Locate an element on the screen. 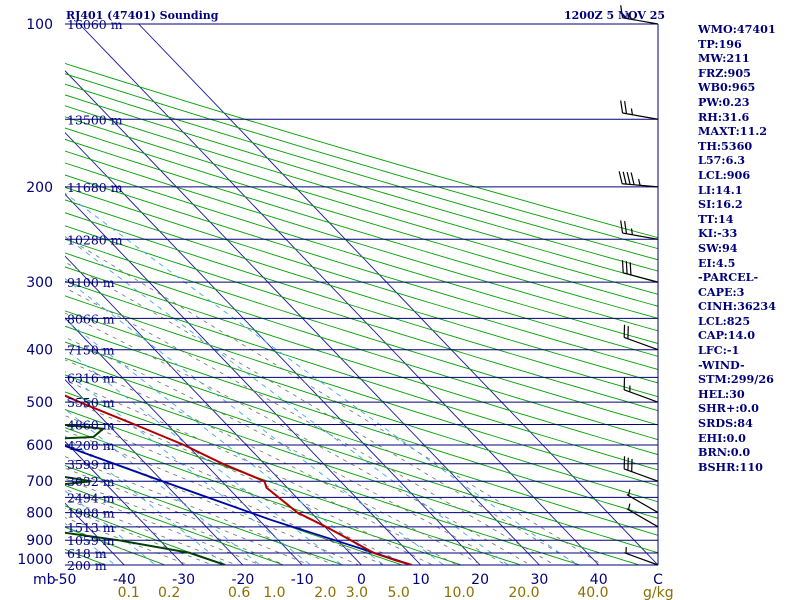 This screenshot has width=800, height=600. station-title: RJ401 (47401) Sounding is located at coordinates (142, 15).